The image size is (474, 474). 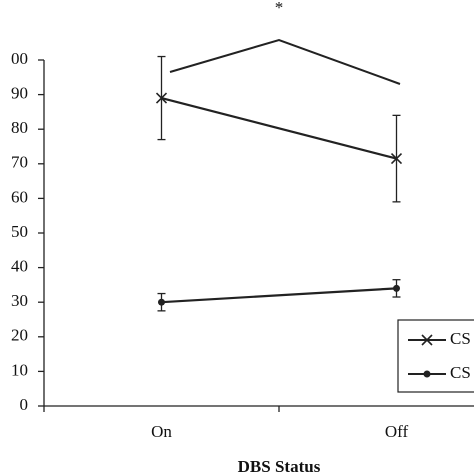 I want to click on y-tick-label: 70, so click(x=19, y=162).